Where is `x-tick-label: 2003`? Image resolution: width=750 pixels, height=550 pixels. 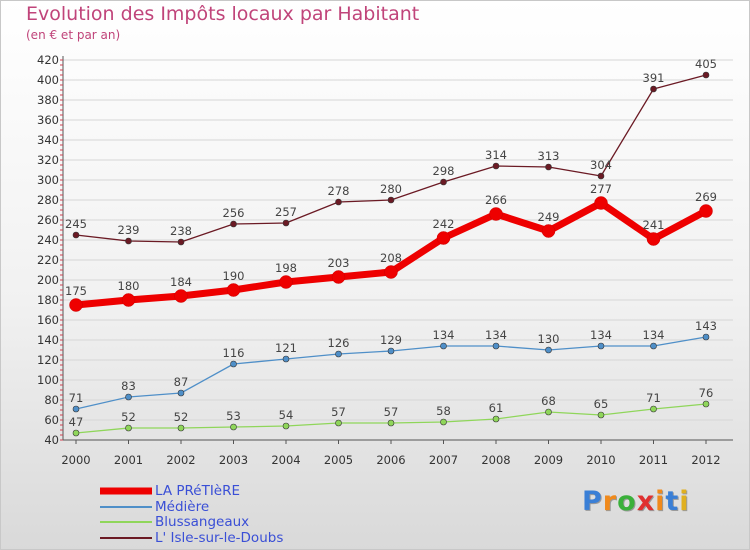
x-tick-label: 2003 is located at coordinates (233, 460).